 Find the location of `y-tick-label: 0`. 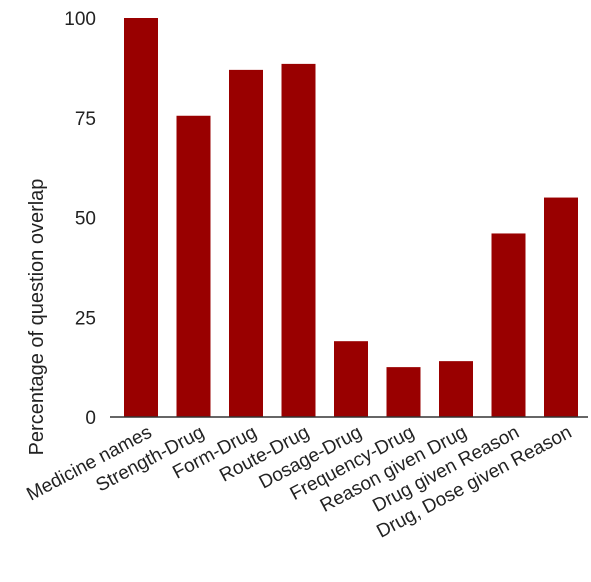

y-tick-label: 0 is located at coordinates (90, 418).